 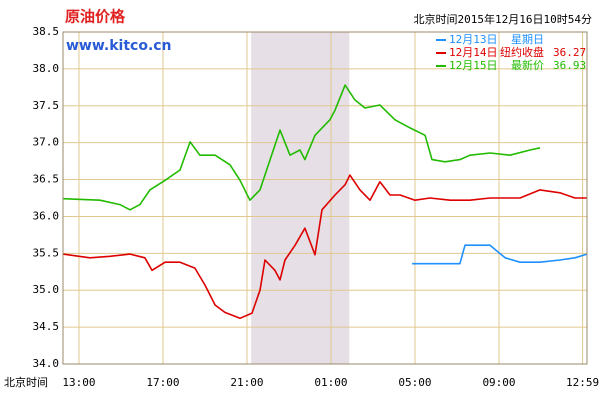 What do you see at coordinates (46, 326) in the screenshot?
I see `y-tick-label: 34.5` at bounding box center [46, 326].